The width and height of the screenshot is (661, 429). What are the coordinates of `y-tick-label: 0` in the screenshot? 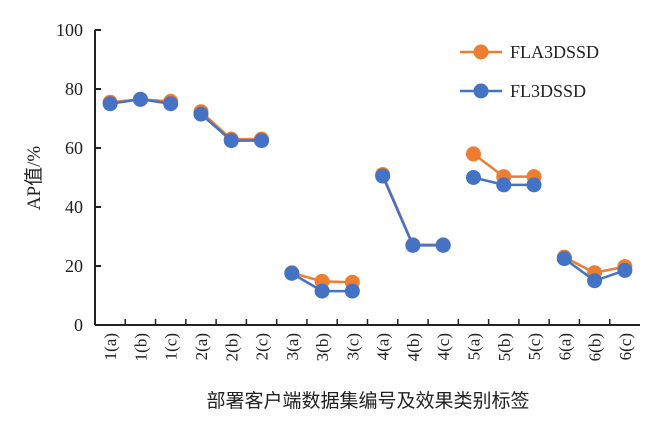 It's located at (78, 325).